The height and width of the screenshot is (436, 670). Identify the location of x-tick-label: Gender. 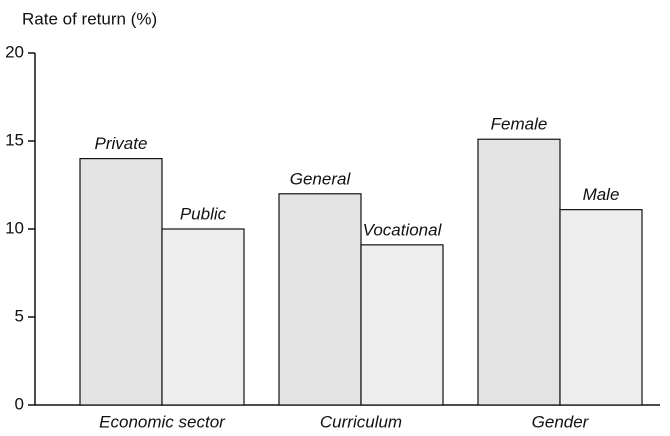
(561, 421).